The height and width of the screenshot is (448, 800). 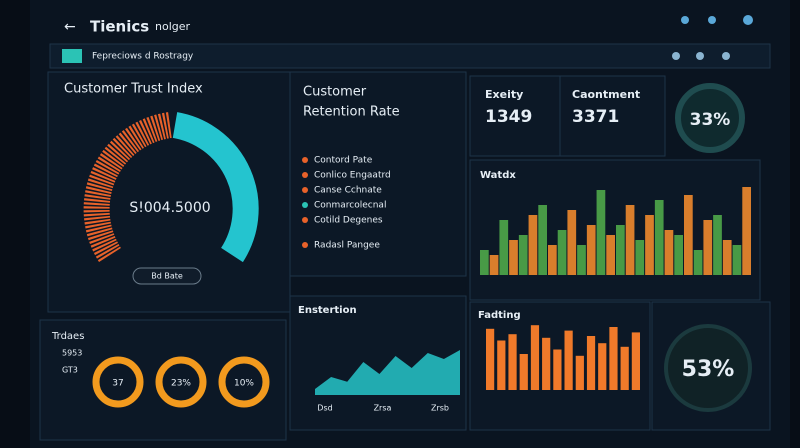 What do you see at coordinates (498, 175) in the screenshot?
I see `panel-title: Watdx` at bounding box center [498, 175].